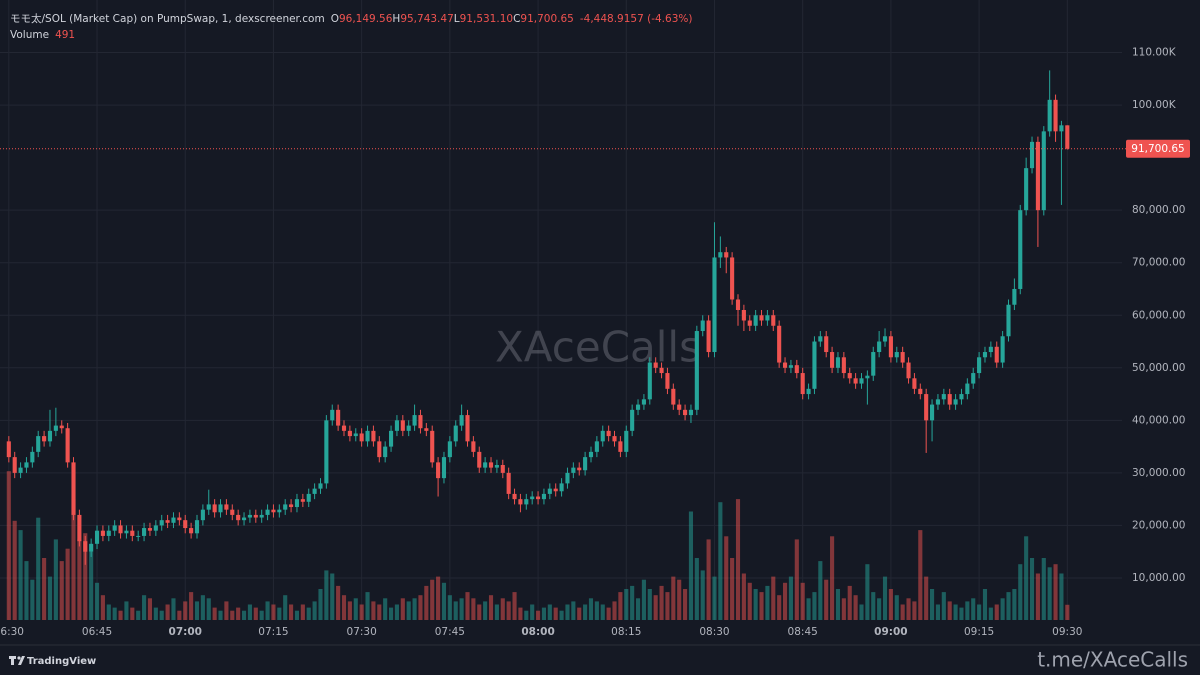 This screenshot has width=1200, height=675. Describe the element at coordinates (1158, 315) in the screenshot. I see `y-tick-label: 60,000.00` at that location.